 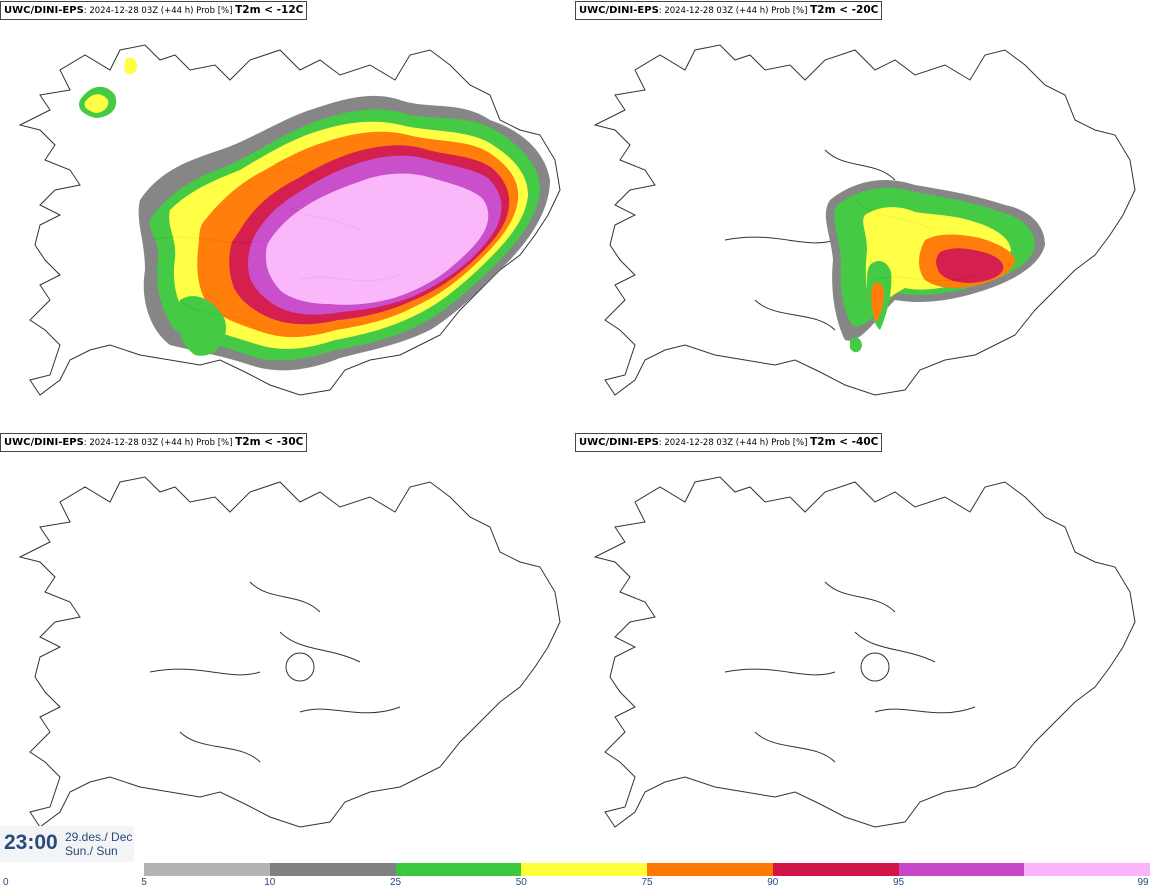 I want to click on legend-tick-label: 75, so click(x=647, y=882).